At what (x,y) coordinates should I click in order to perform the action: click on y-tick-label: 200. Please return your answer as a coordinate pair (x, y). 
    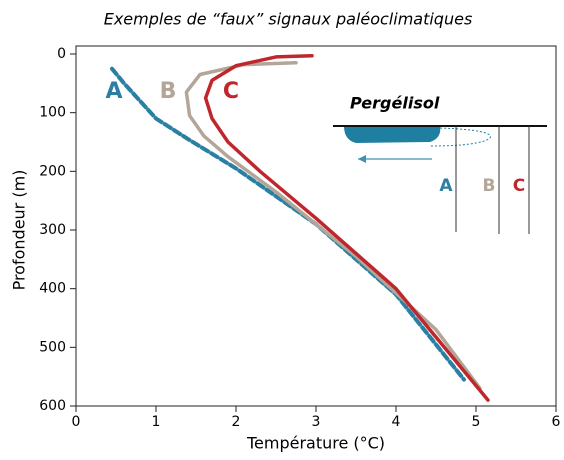
    Looking at the image, I should click on (52, 171).